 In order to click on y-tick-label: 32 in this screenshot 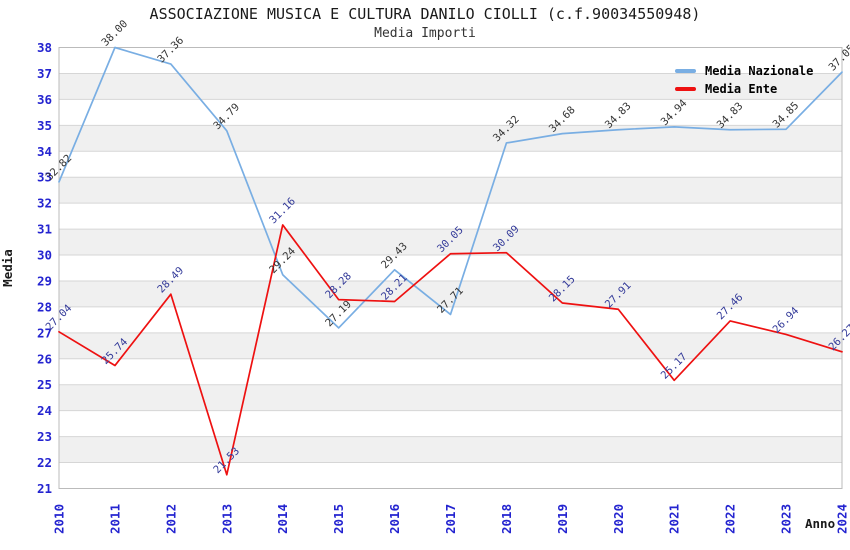, I will do `click(44, 203)`.